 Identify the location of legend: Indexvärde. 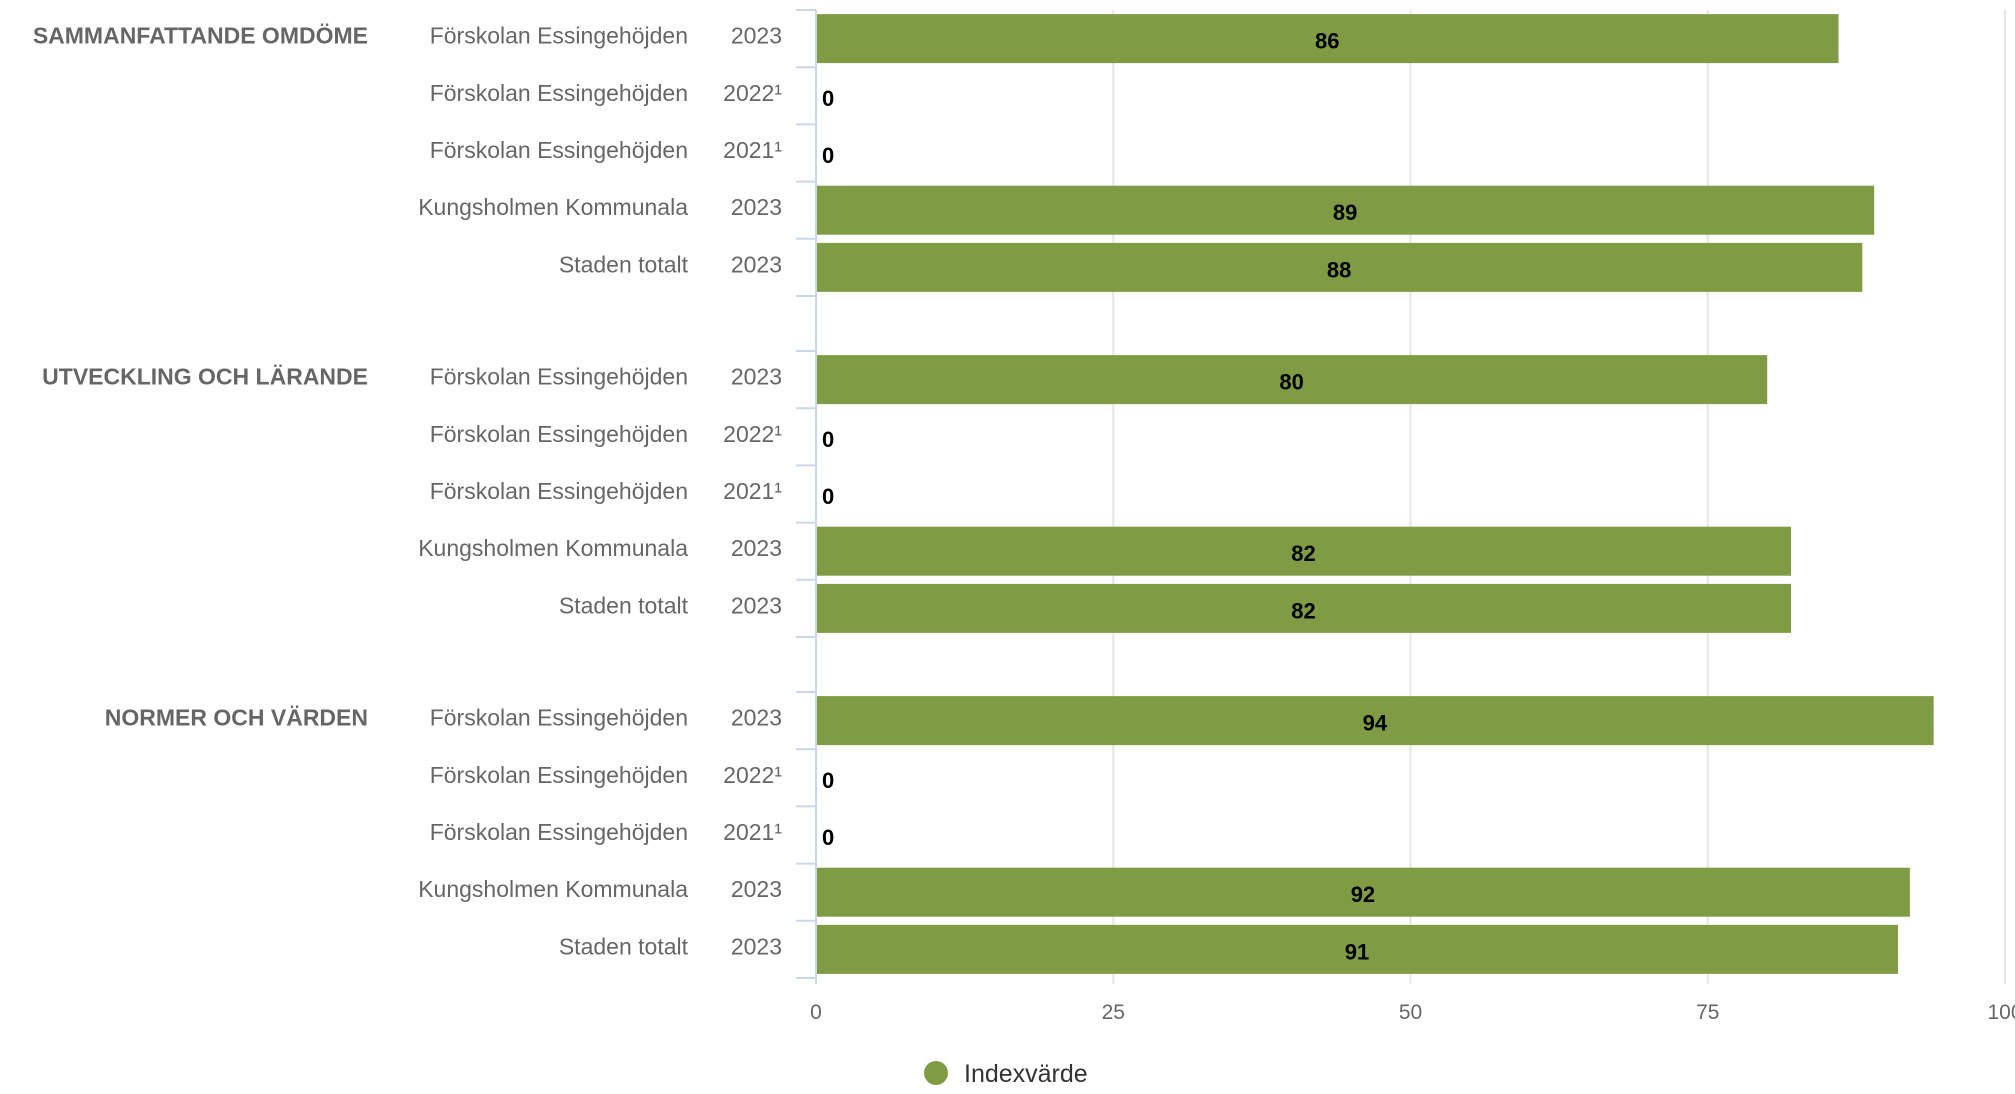
(1006, 1074).